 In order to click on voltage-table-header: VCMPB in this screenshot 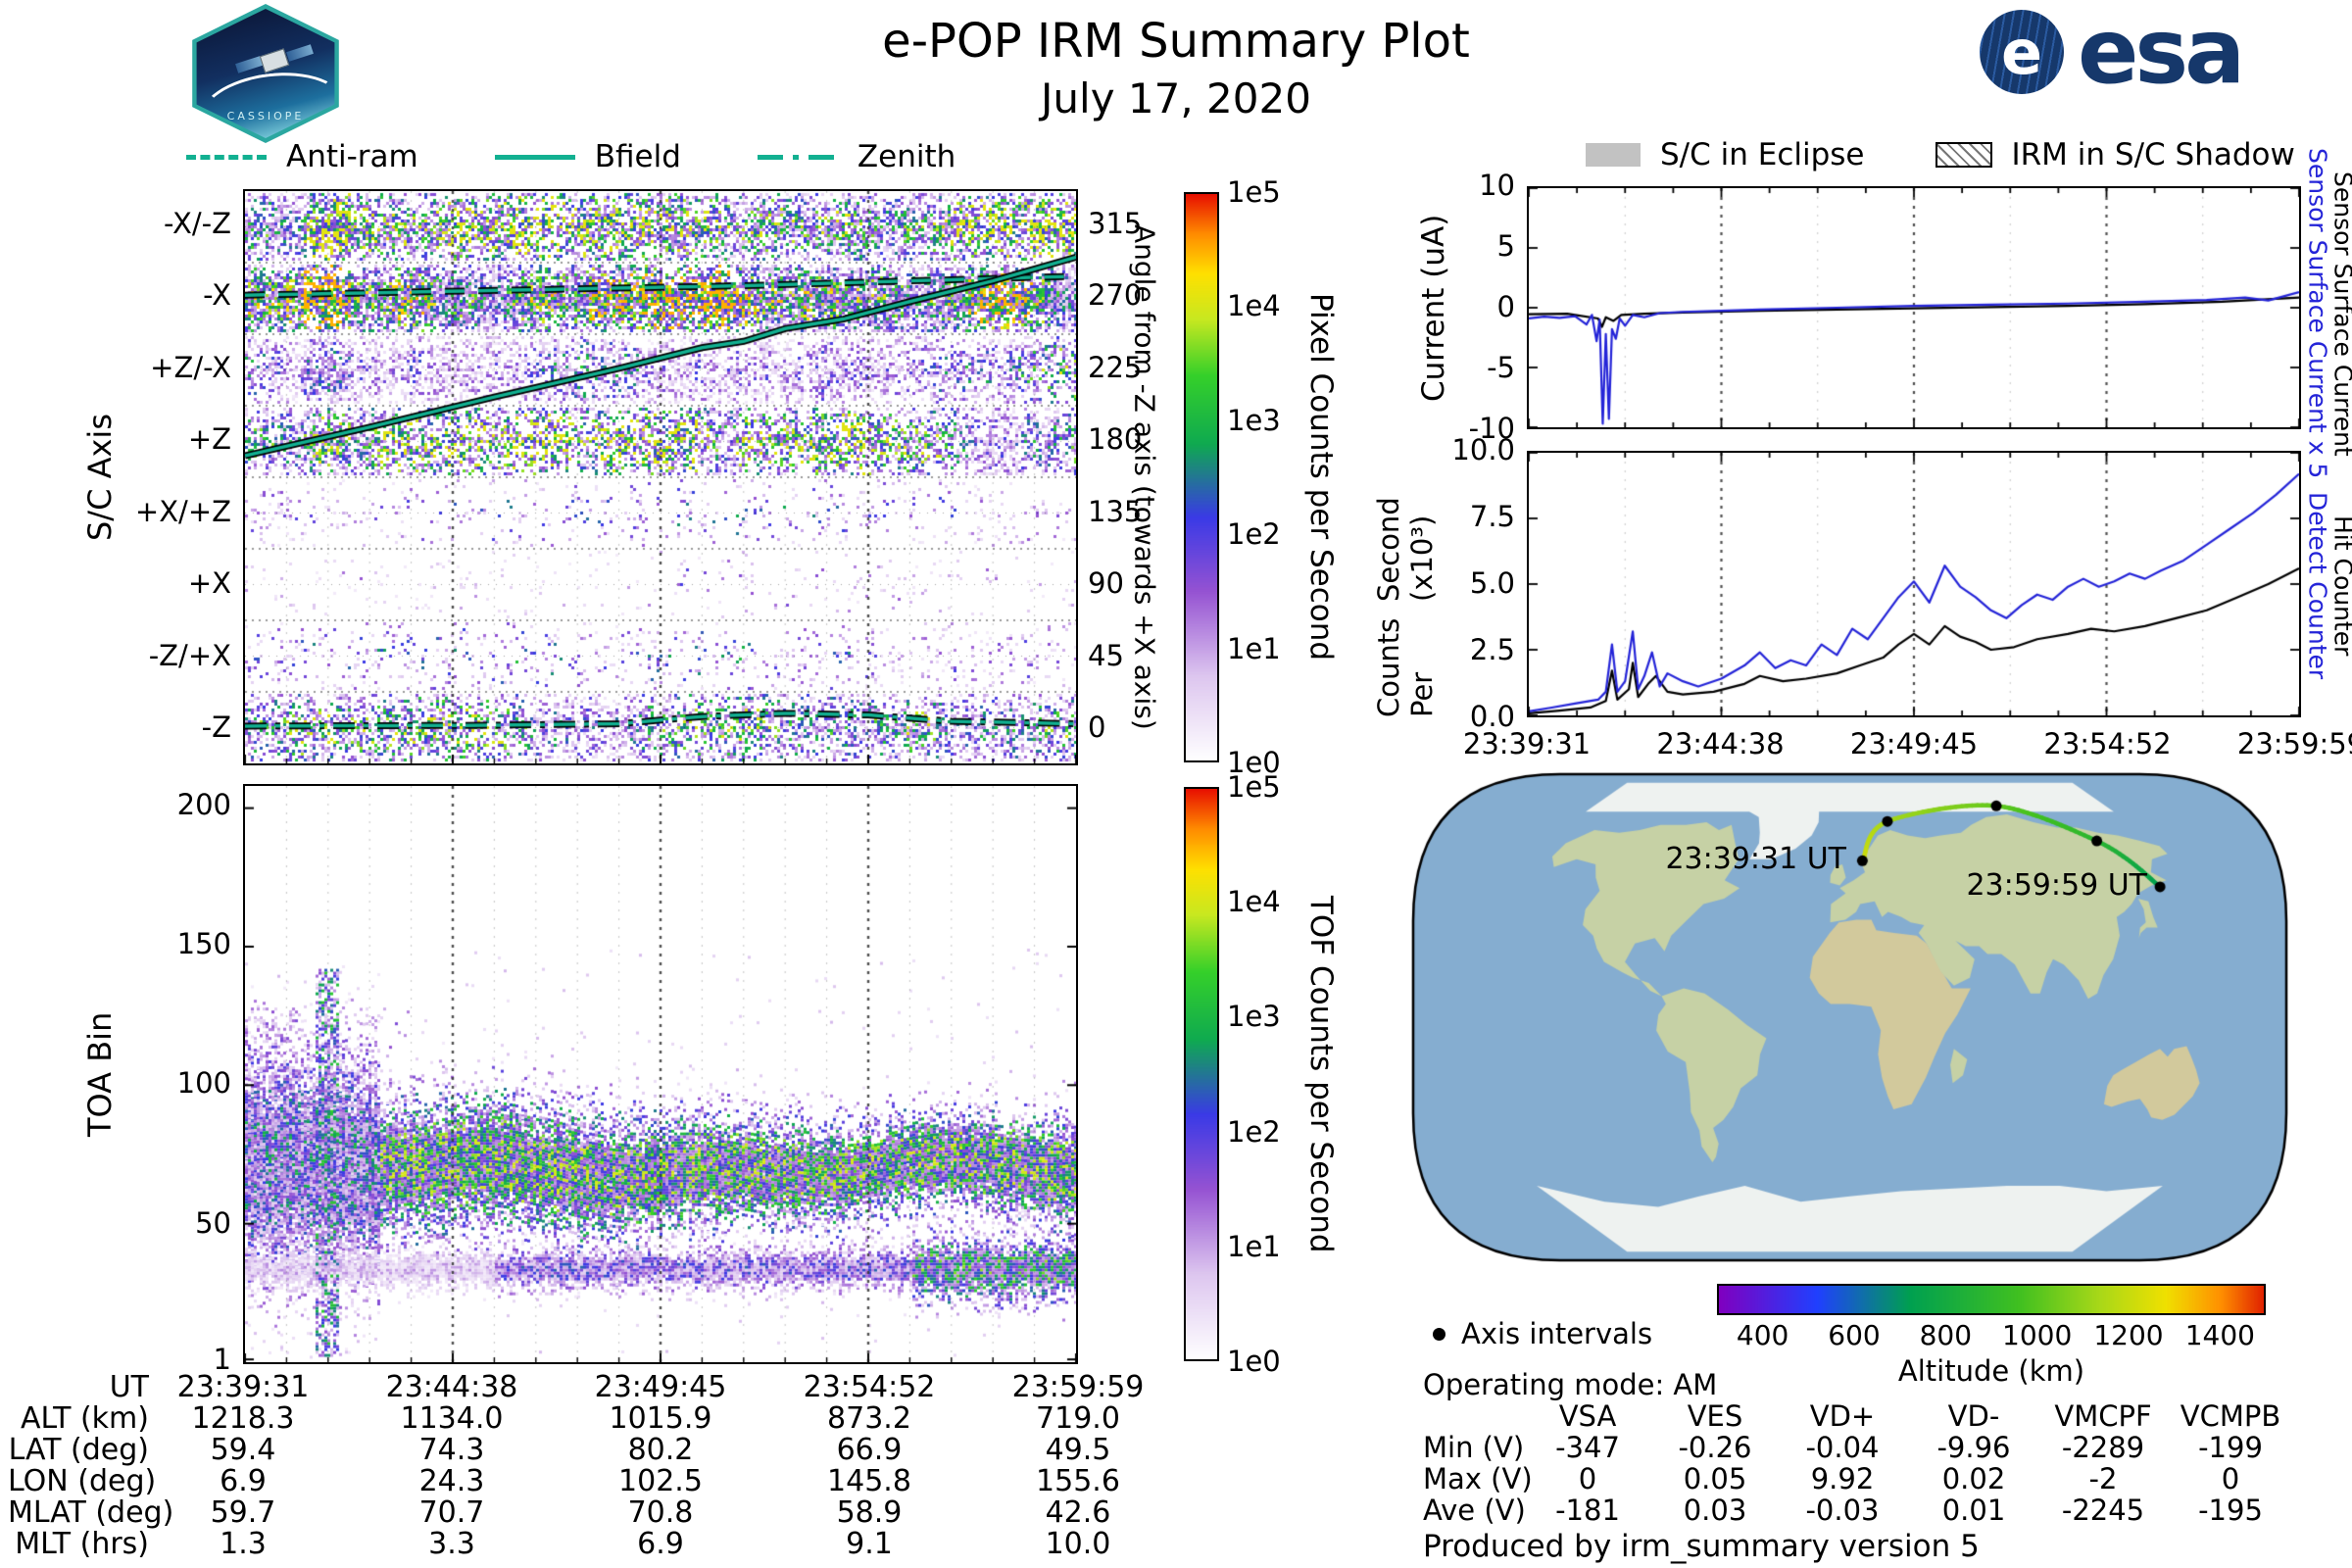, I will do `click(2230, 1416)`.